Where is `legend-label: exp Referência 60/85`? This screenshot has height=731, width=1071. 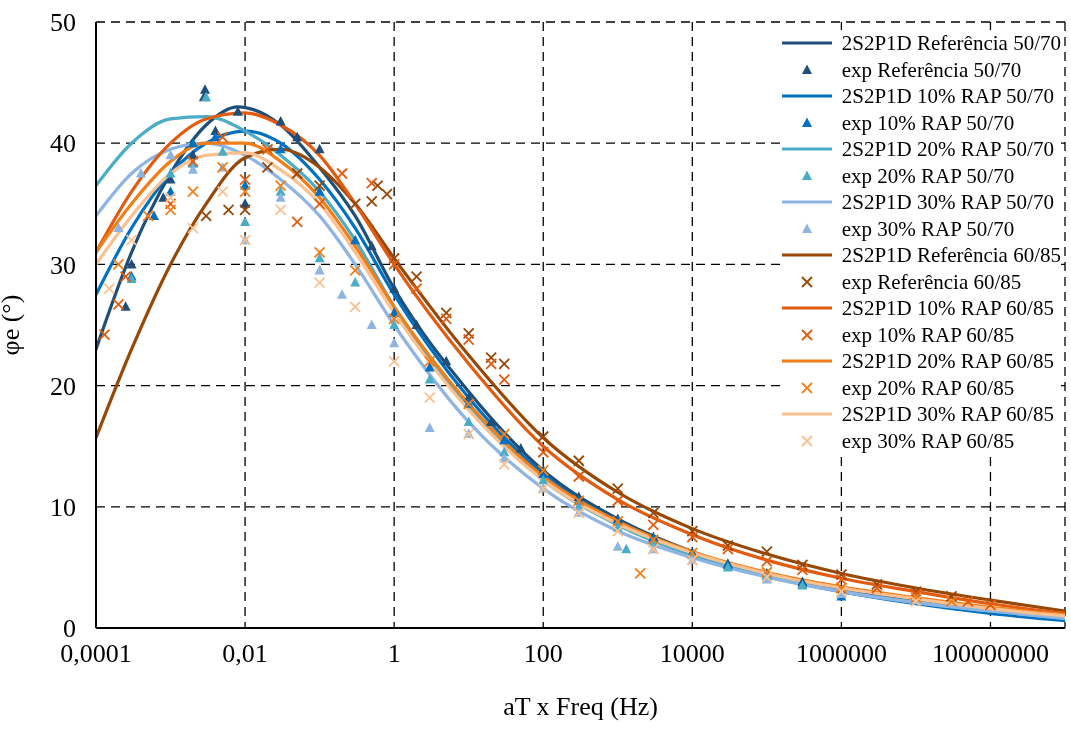 legend-label: exp Referência 60/85 is located at coordinates (931, 281).